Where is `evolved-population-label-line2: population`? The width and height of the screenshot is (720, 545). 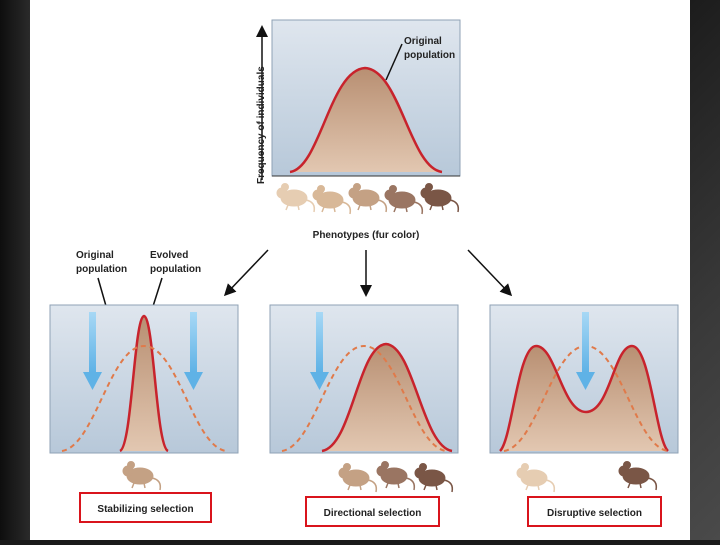
evolved-population-label-line2: population is located at coordinates (175, 269).